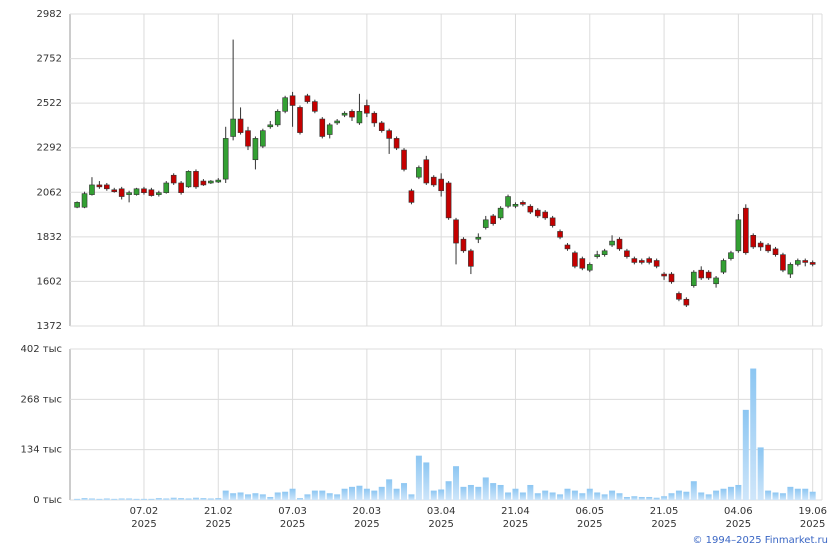  I want to click on y-tick-label: 1372, so click(49, 326).